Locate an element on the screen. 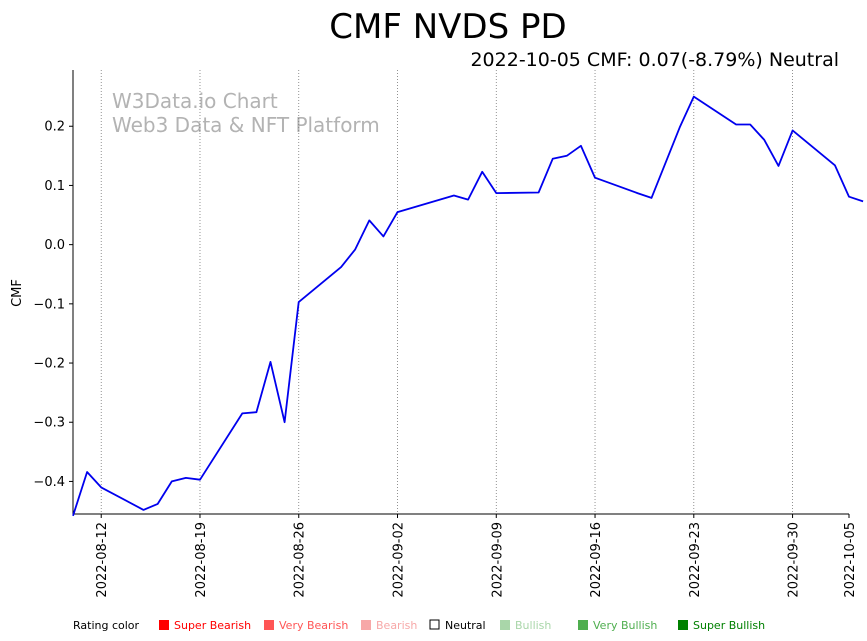 This screenshot has height=641, width=867. chart-title: CMF NVDS PD is located at coordinates (447, 27).